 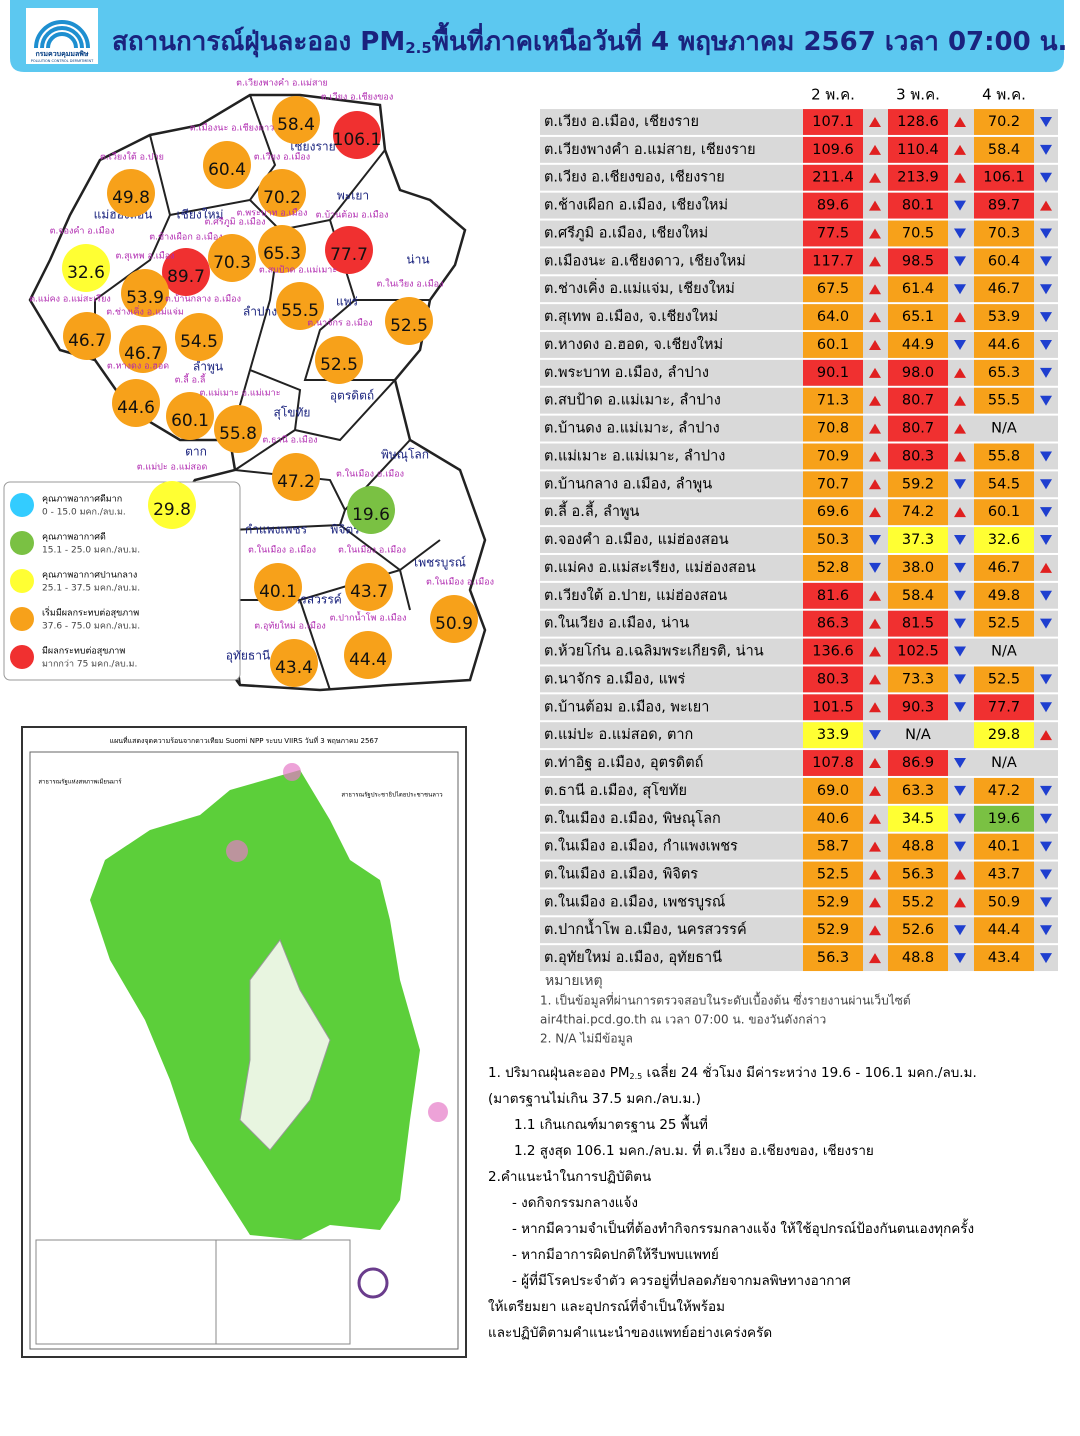 What do you see at coordinates (405, 455) in the screenshot?
I see `province-name: พิษณุโลก` at bounding box center [405, 455].